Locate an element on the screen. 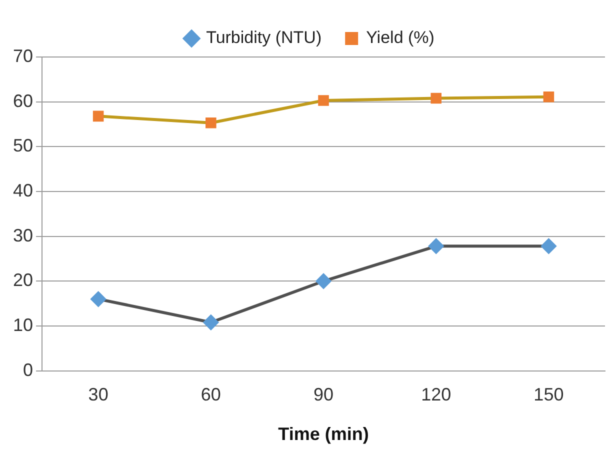 The image size is (614, 456). x-tick-label: 150 is located at coordinates (549, 394).